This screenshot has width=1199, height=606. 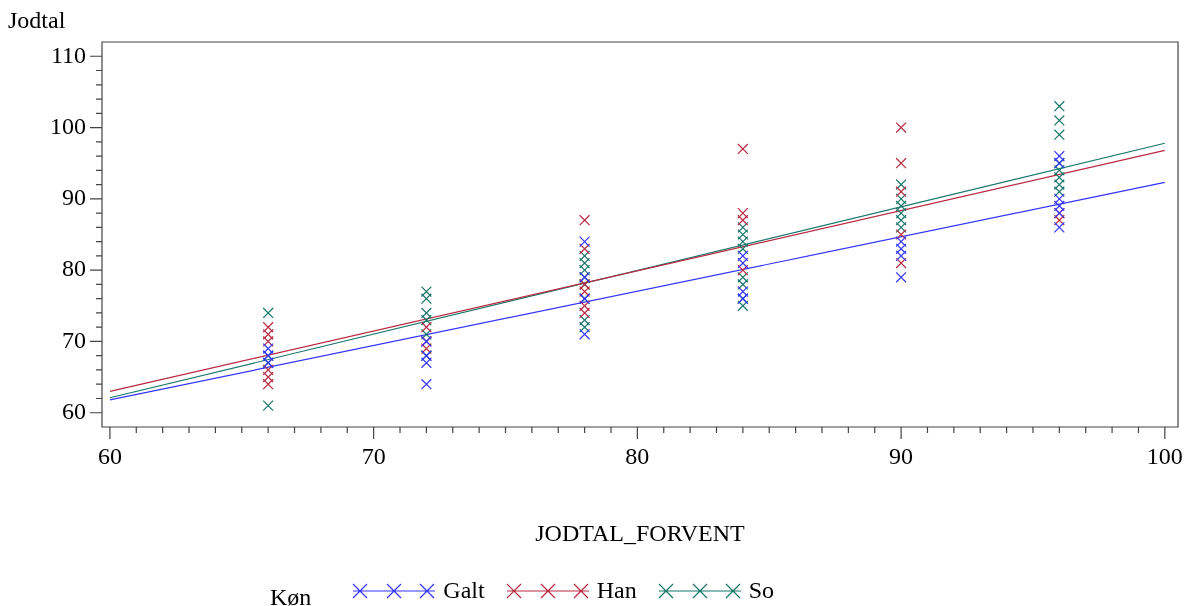 I want to click on y-tick-label: 80, so click(x=74, y=268).